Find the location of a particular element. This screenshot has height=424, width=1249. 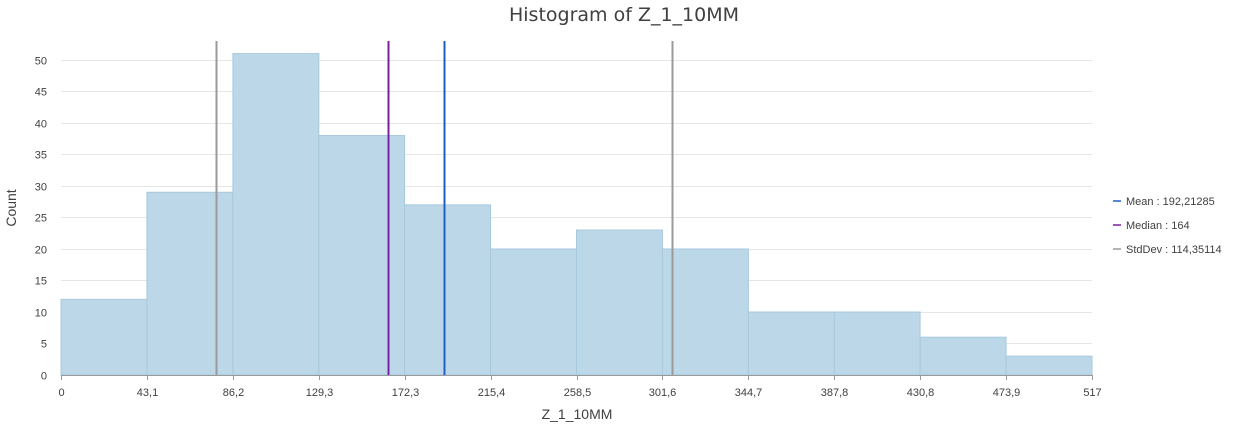

x-tick-label: 172,3 is located at coordinates (406, 393).